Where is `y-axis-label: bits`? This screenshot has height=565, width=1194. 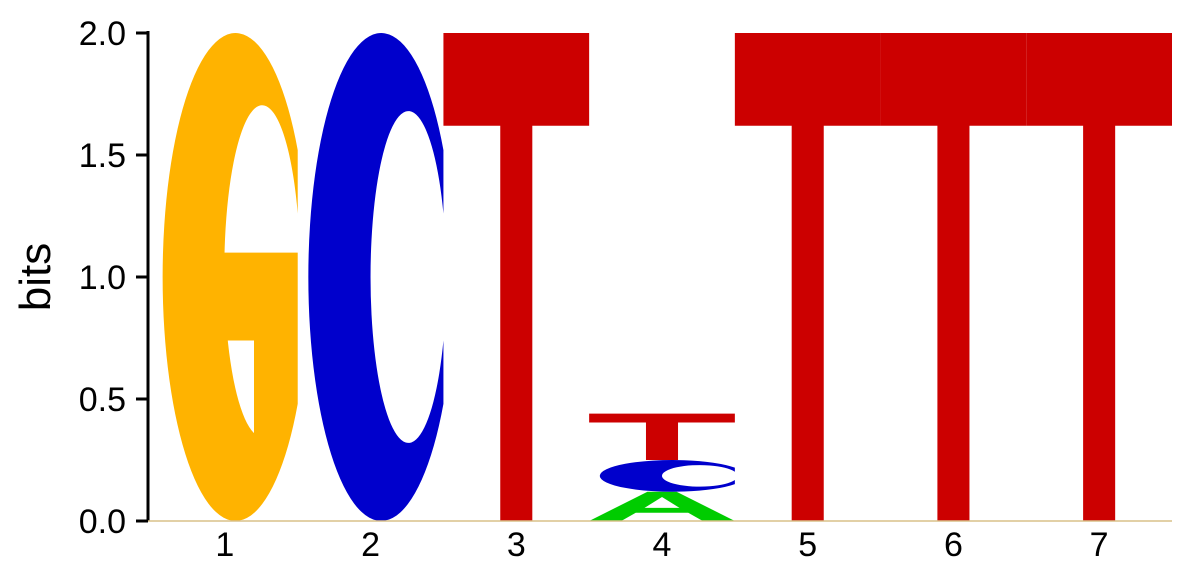 y-axis-label: bits is located at coordinates (35, 277).